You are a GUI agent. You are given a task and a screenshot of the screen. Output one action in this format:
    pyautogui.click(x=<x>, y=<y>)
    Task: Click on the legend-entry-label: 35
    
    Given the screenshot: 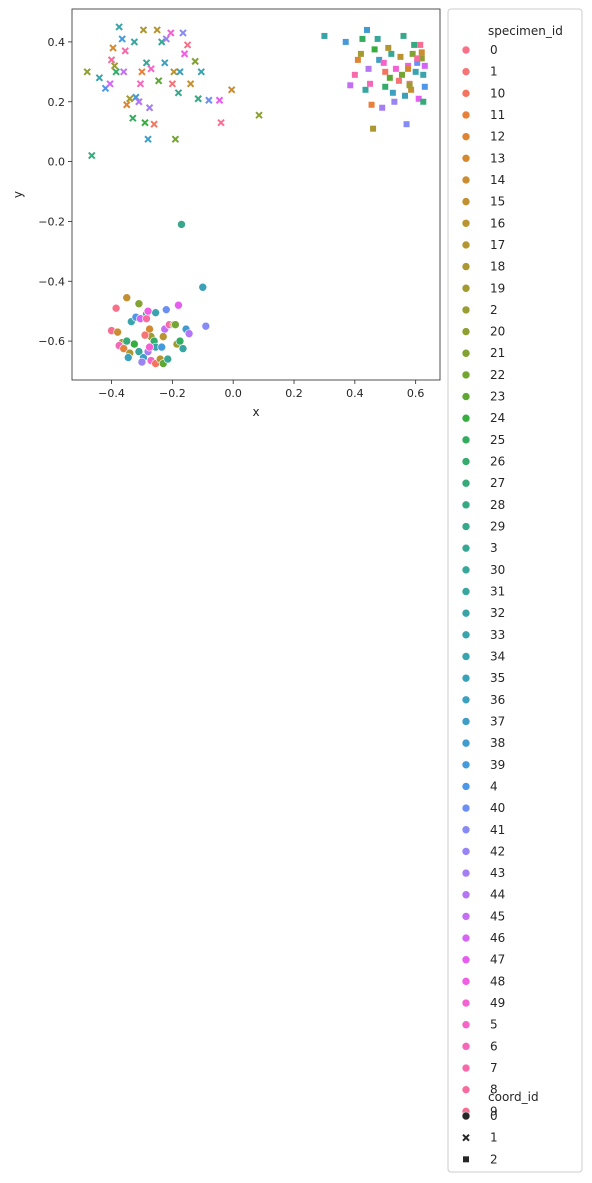 What is the action you would take?
    pyautogui.click(x=497, y=678)
    